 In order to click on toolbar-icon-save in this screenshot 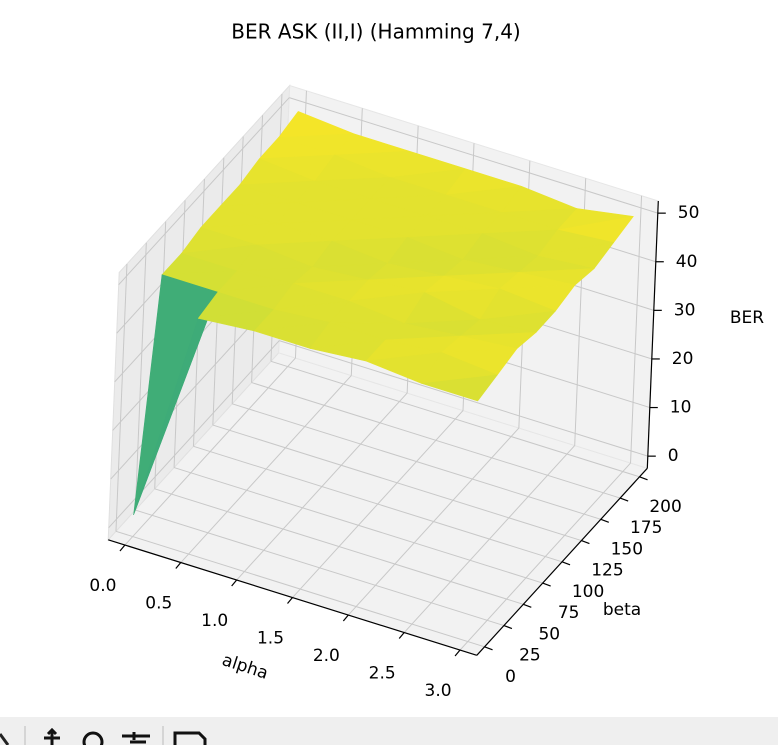, I will do `click(190, 738)`.